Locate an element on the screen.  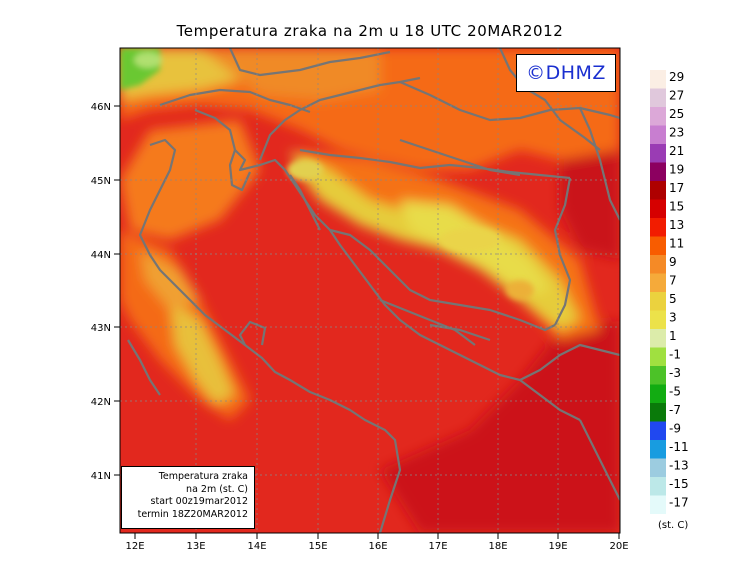
field-yellow-apennine is located at coordinates (202, 352).